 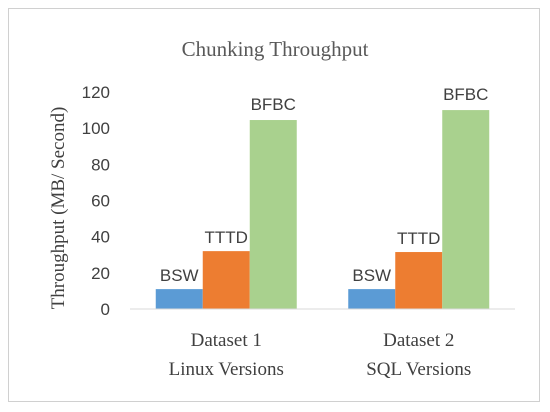 What do you see at coordinates (418, 369) in the screenshot?
I see `x-category-label: SQL Versions` at bounding box center [418, 369].